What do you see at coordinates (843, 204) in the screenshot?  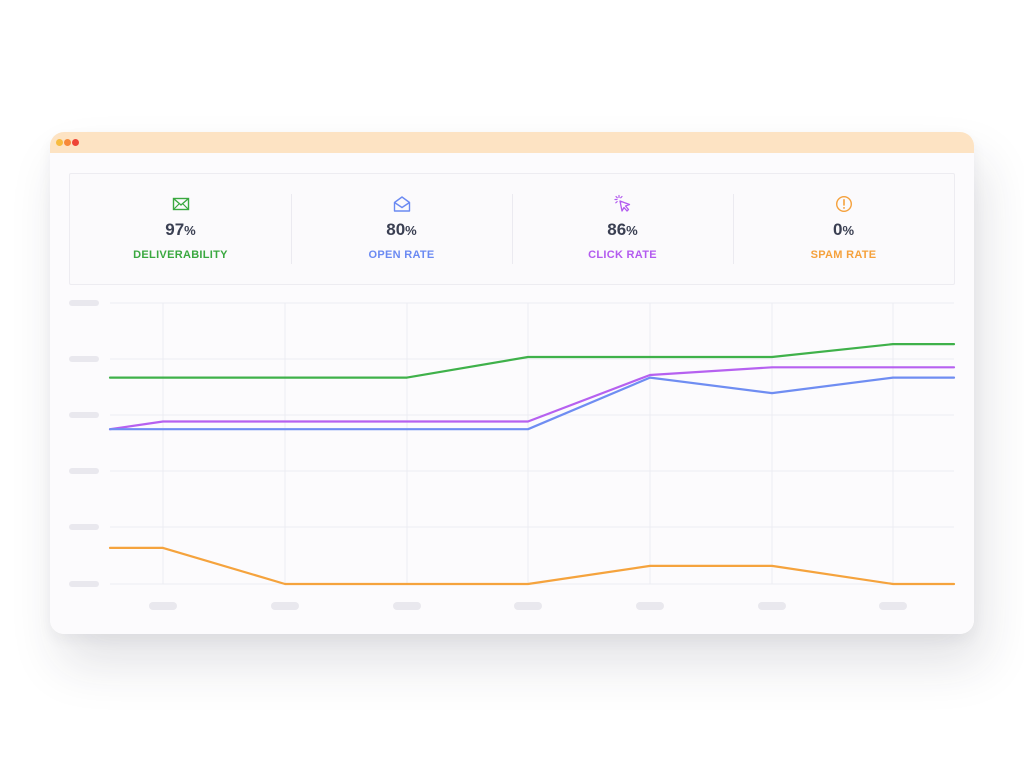 I see `alert-circle-icon` at bounding box center [843, 204].